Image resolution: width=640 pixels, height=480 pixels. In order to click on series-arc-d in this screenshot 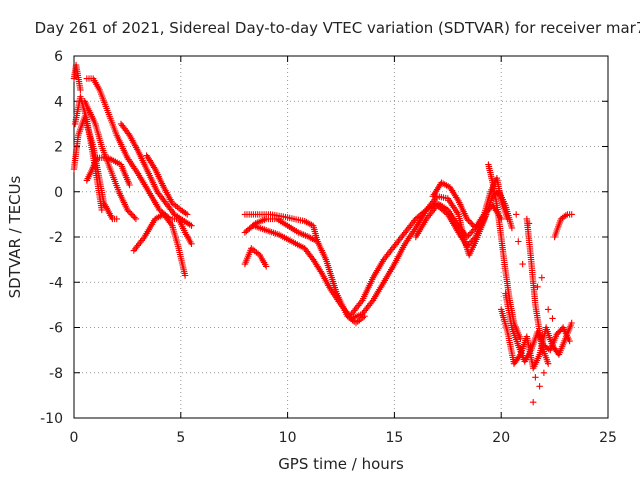, I will do `click(156, 174)`.